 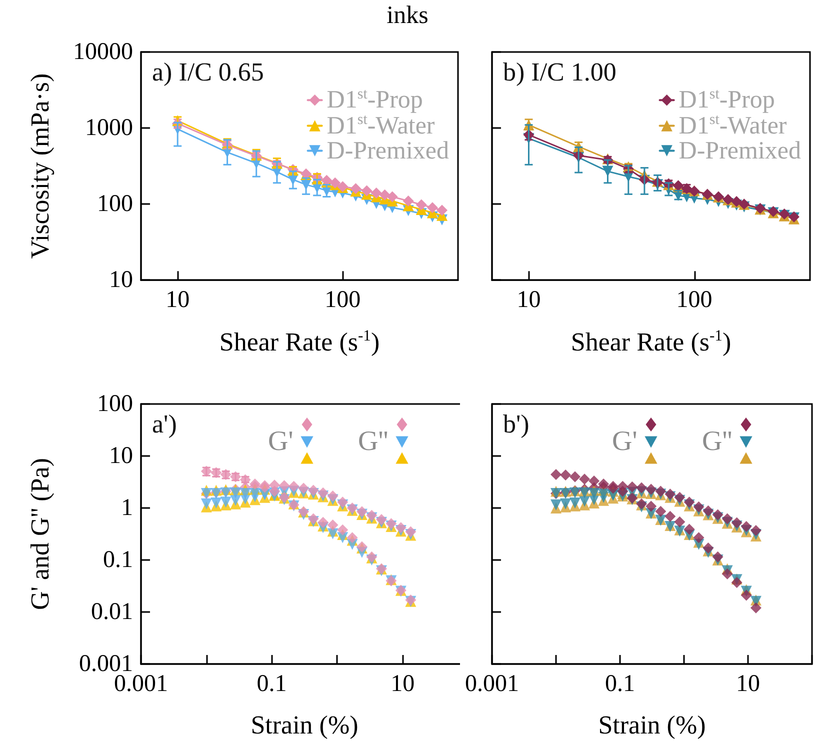 I want to click on y-tick-label: 0.1, so click(x=118, y=560).